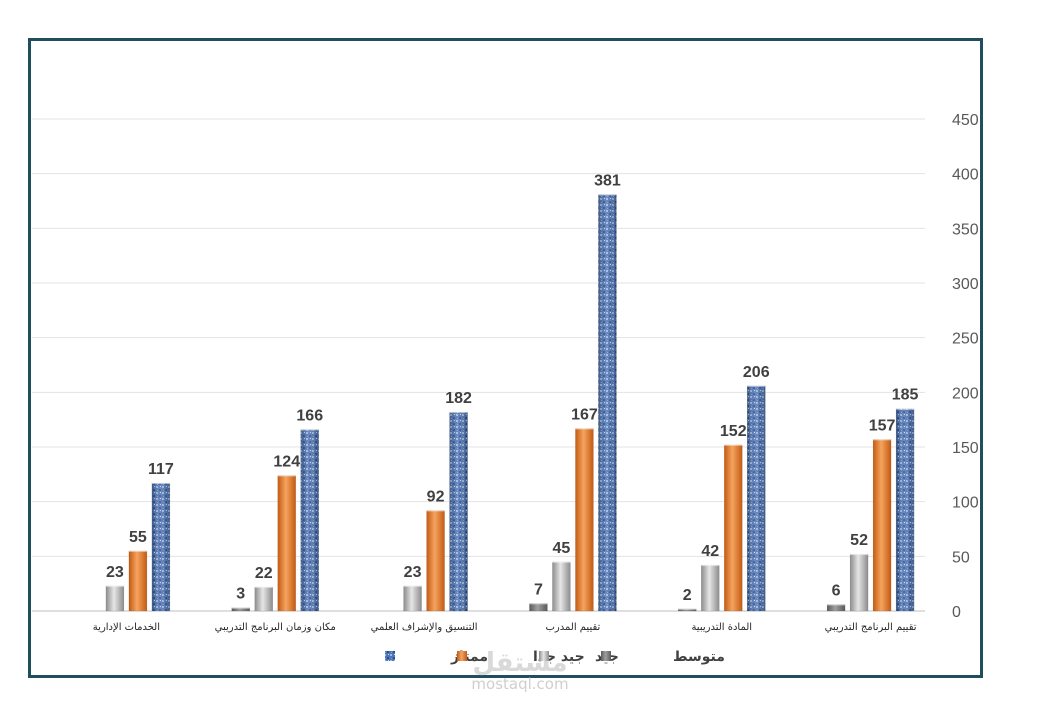  What do you see at coordinates (733, 431) in the screenshot?
I see `data-label: 152` at bounding box center [733, 431].